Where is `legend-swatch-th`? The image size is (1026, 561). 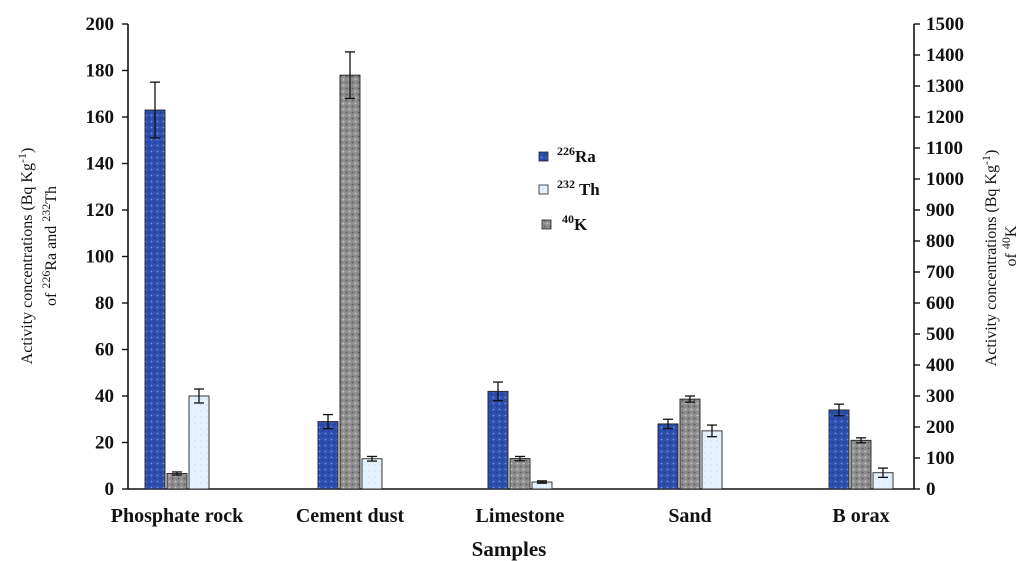 legend-swatch-th is located at coordinates (543, 189).